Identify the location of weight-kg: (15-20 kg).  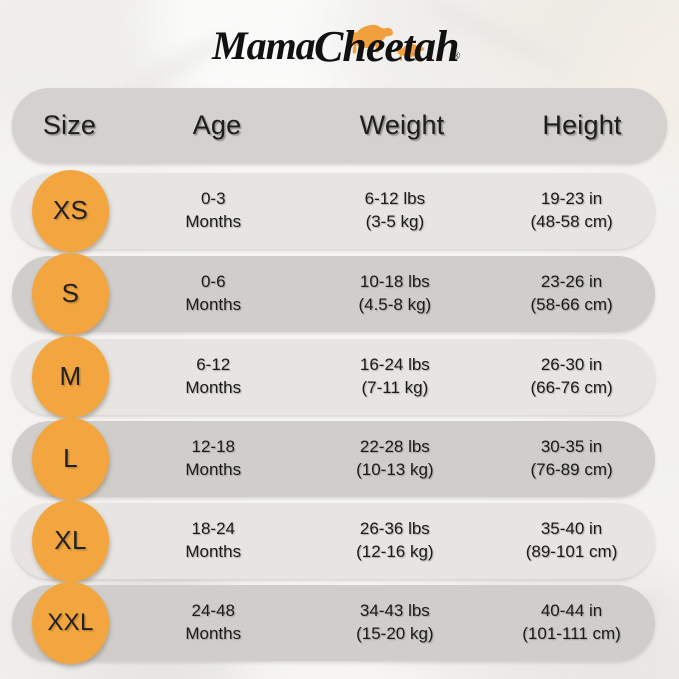
(395, 633).